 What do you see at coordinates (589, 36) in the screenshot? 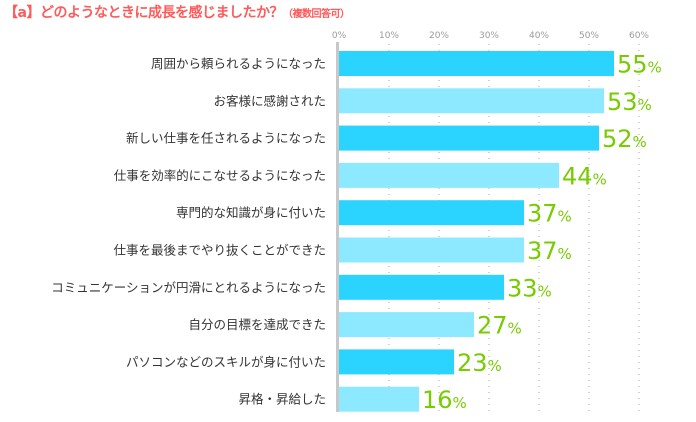
I see `tick-label: 50%` at bounding box center [589, 36].